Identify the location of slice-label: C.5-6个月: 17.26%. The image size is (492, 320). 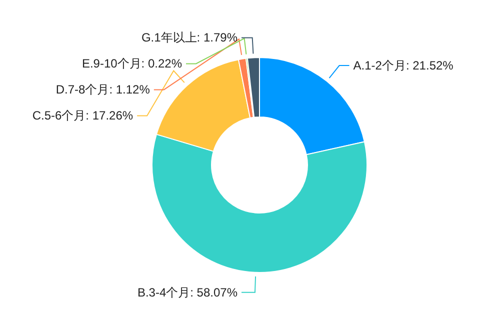
(83, 115).